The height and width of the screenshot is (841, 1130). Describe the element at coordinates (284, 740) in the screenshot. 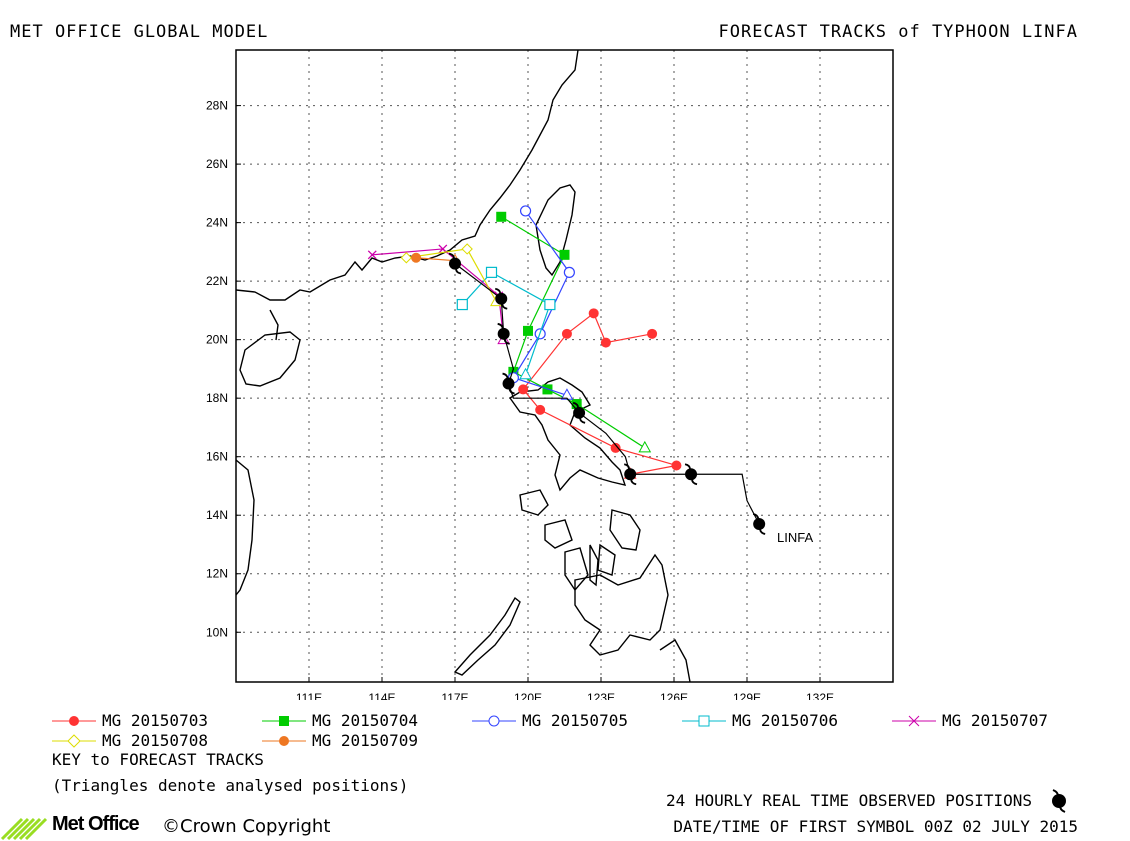

I see `legend-marker-orange-circle` at that location.